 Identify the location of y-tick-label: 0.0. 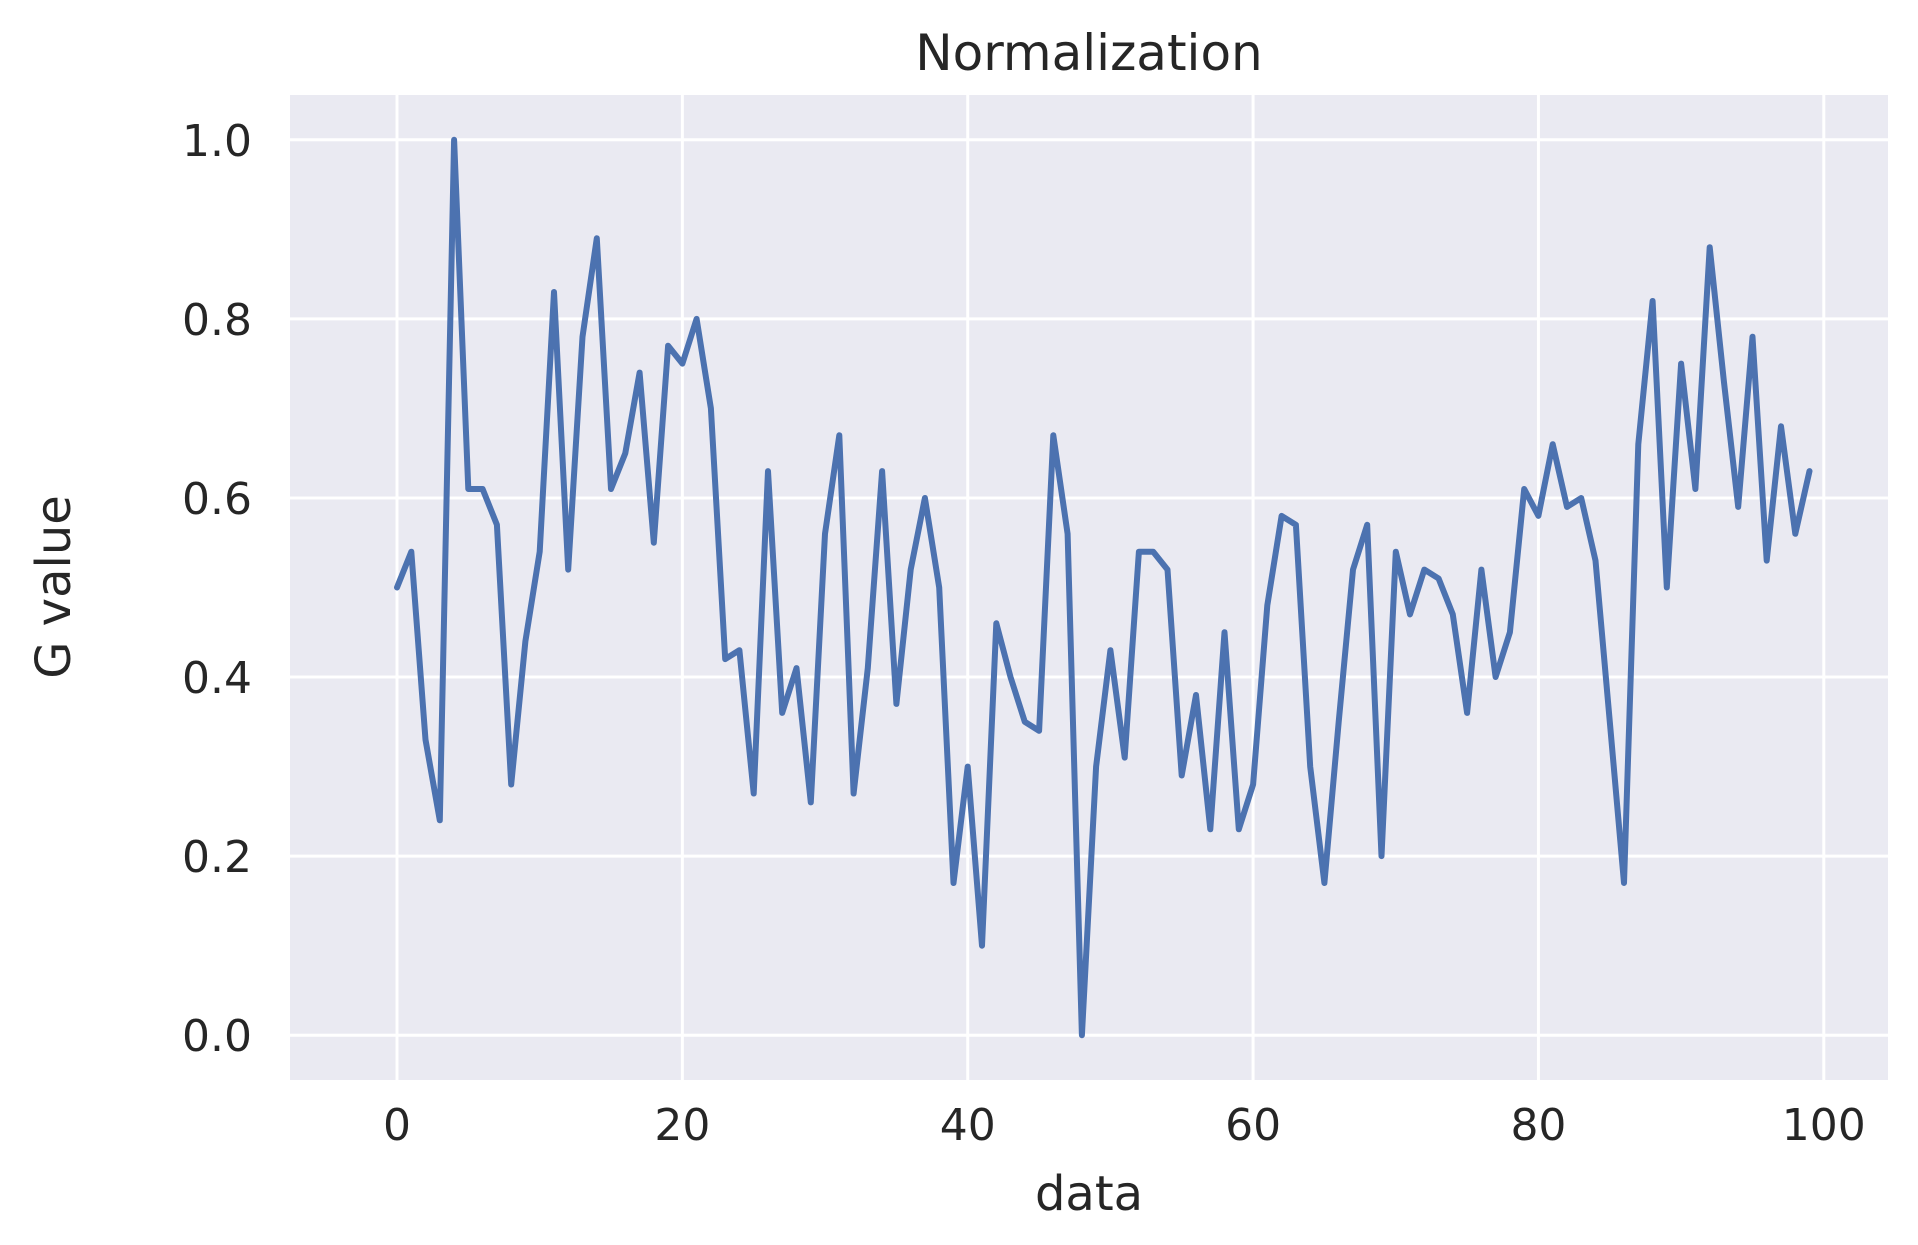
(217, 1036).